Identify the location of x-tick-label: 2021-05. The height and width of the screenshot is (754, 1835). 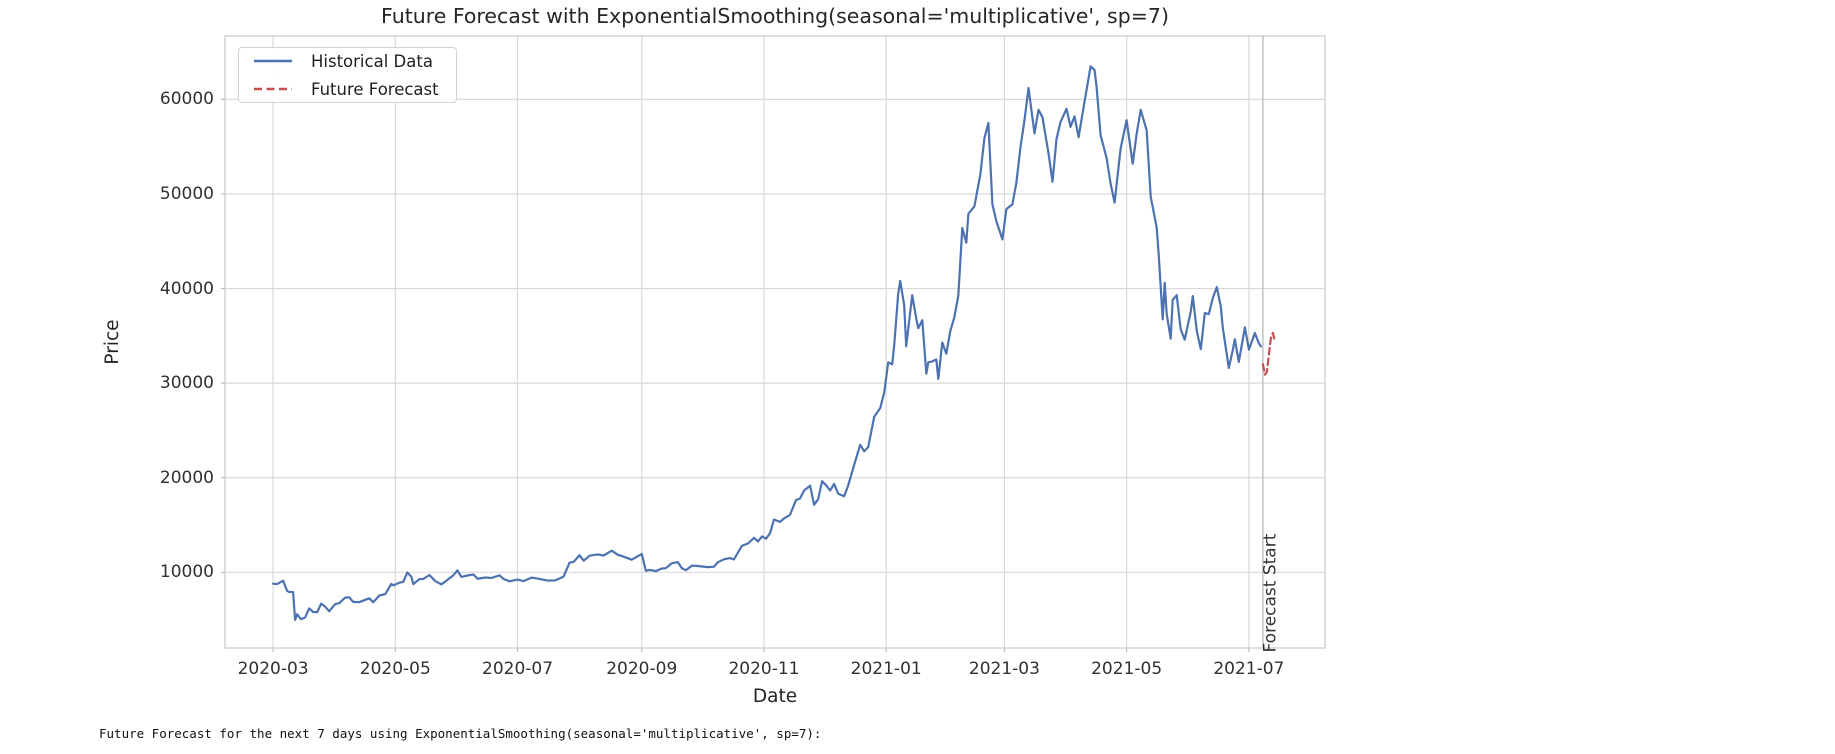
(1127, 669).